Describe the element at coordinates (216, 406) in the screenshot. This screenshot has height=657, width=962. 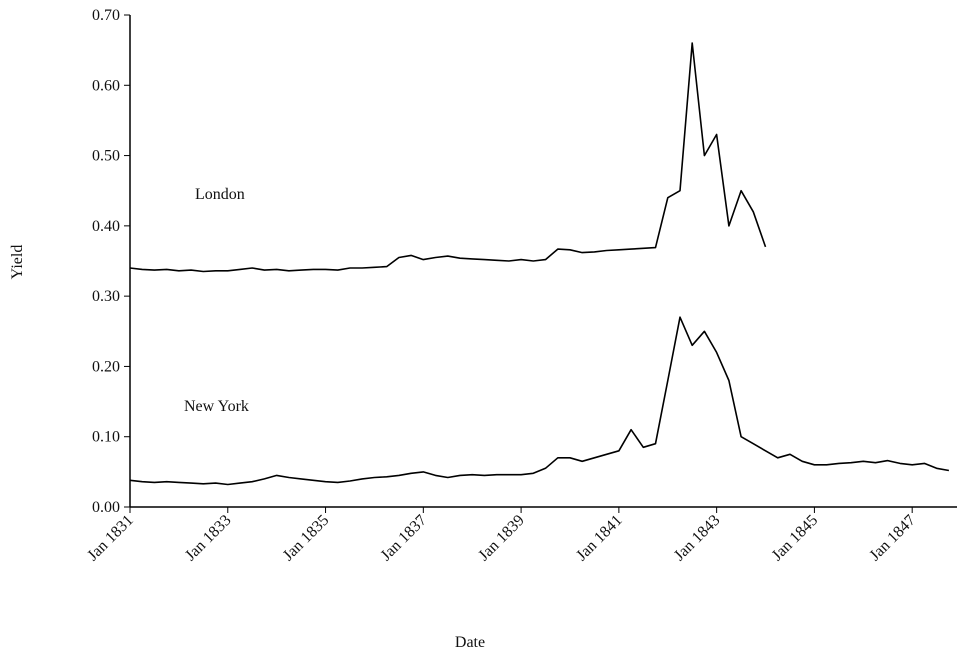
I see `annotation: New York` at that location.